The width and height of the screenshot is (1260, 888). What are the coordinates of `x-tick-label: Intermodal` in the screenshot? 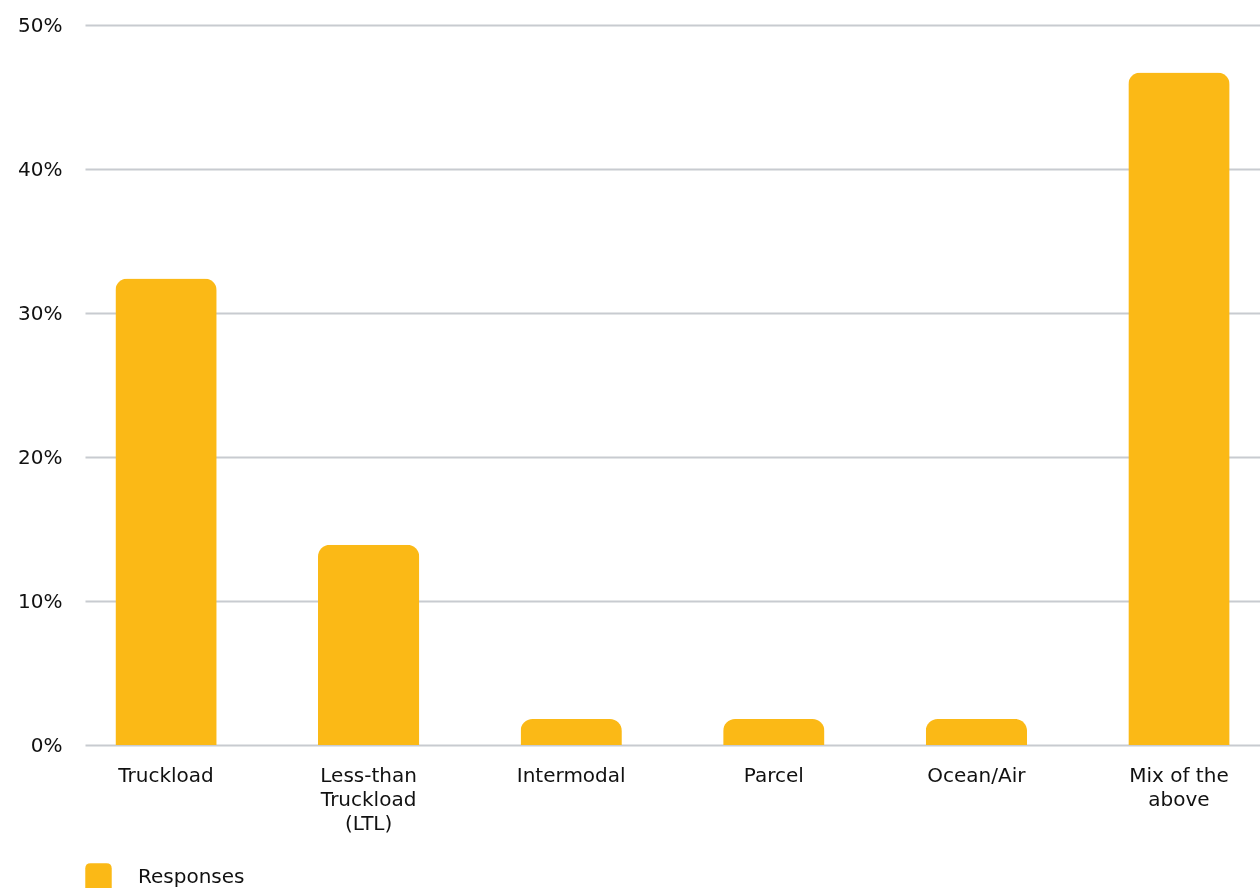 It's located at (571, 774).